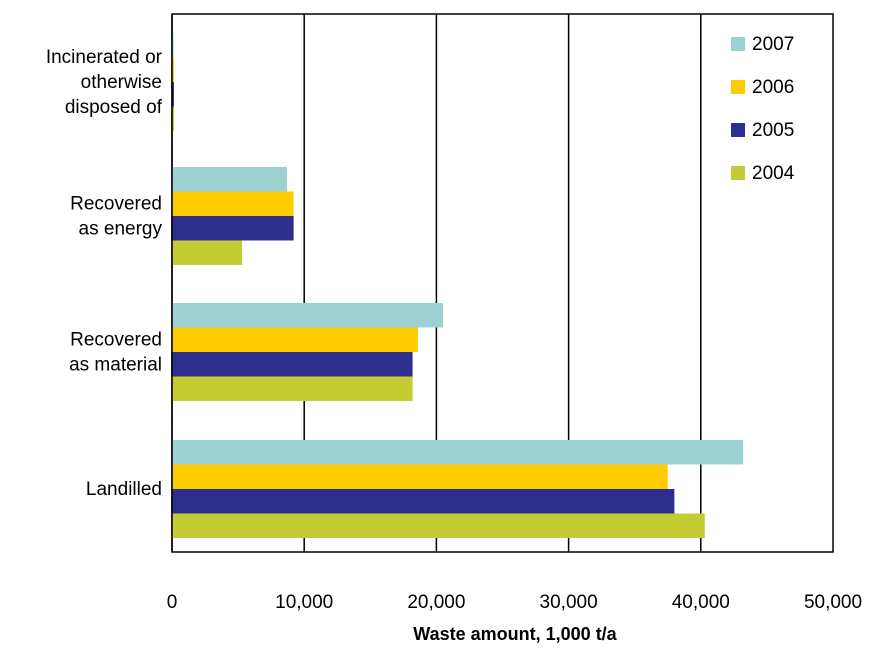 The height and width of the screenshot is (648, 870). What do you see at coordinates (515, 634) in the screenshot?
I see `x-axis-title: Waste amount, 1,000 t/a` at bounding box center [515, 634].